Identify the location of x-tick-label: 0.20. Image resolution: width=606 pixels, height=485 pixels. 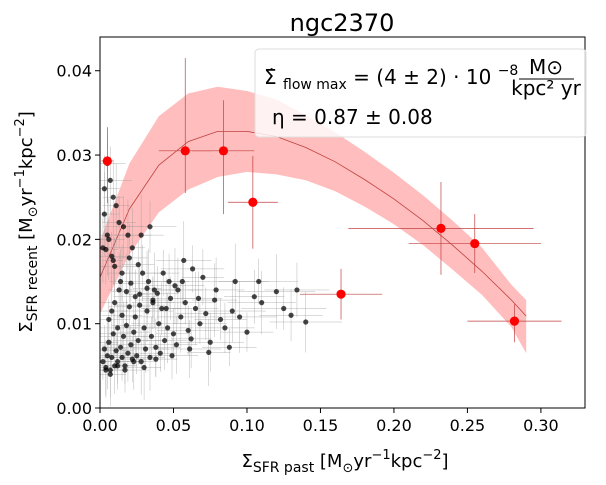
(394, 425).